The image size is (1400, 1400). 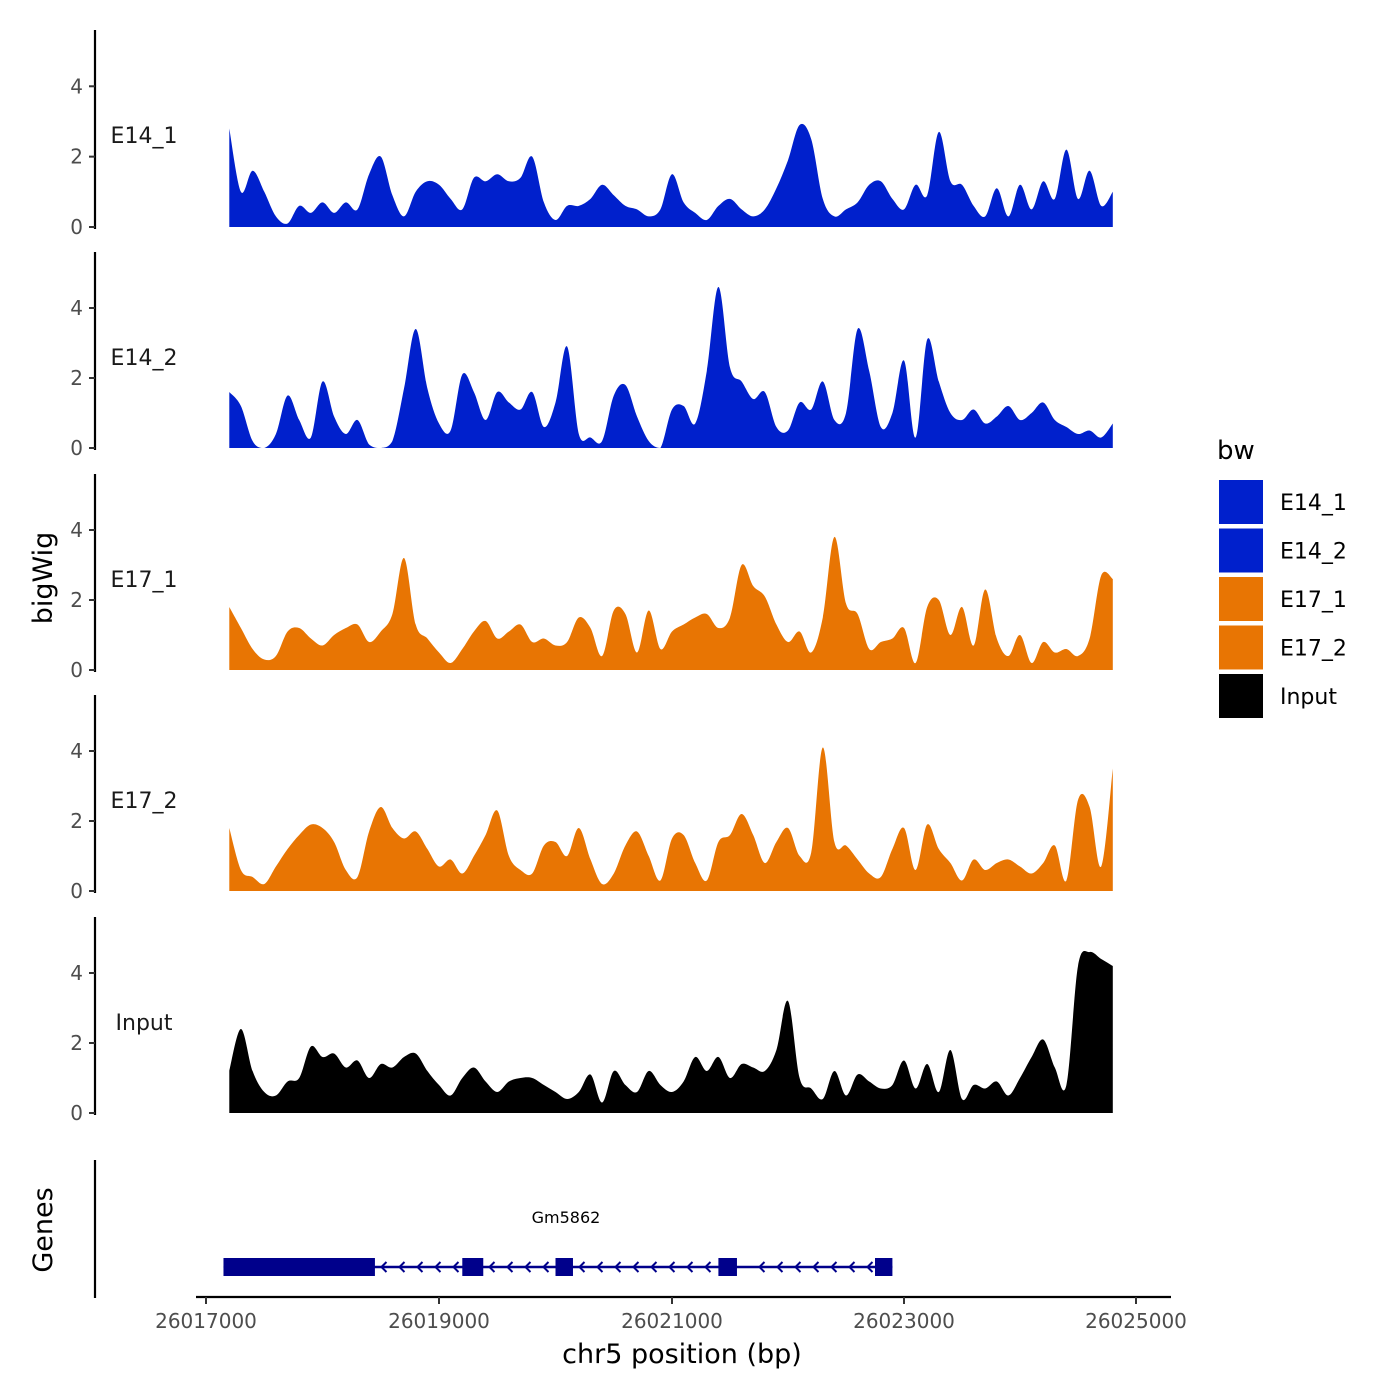 I want to click on track-E17_2: 0 2 4 E17_2, so click(x=591, y=799).